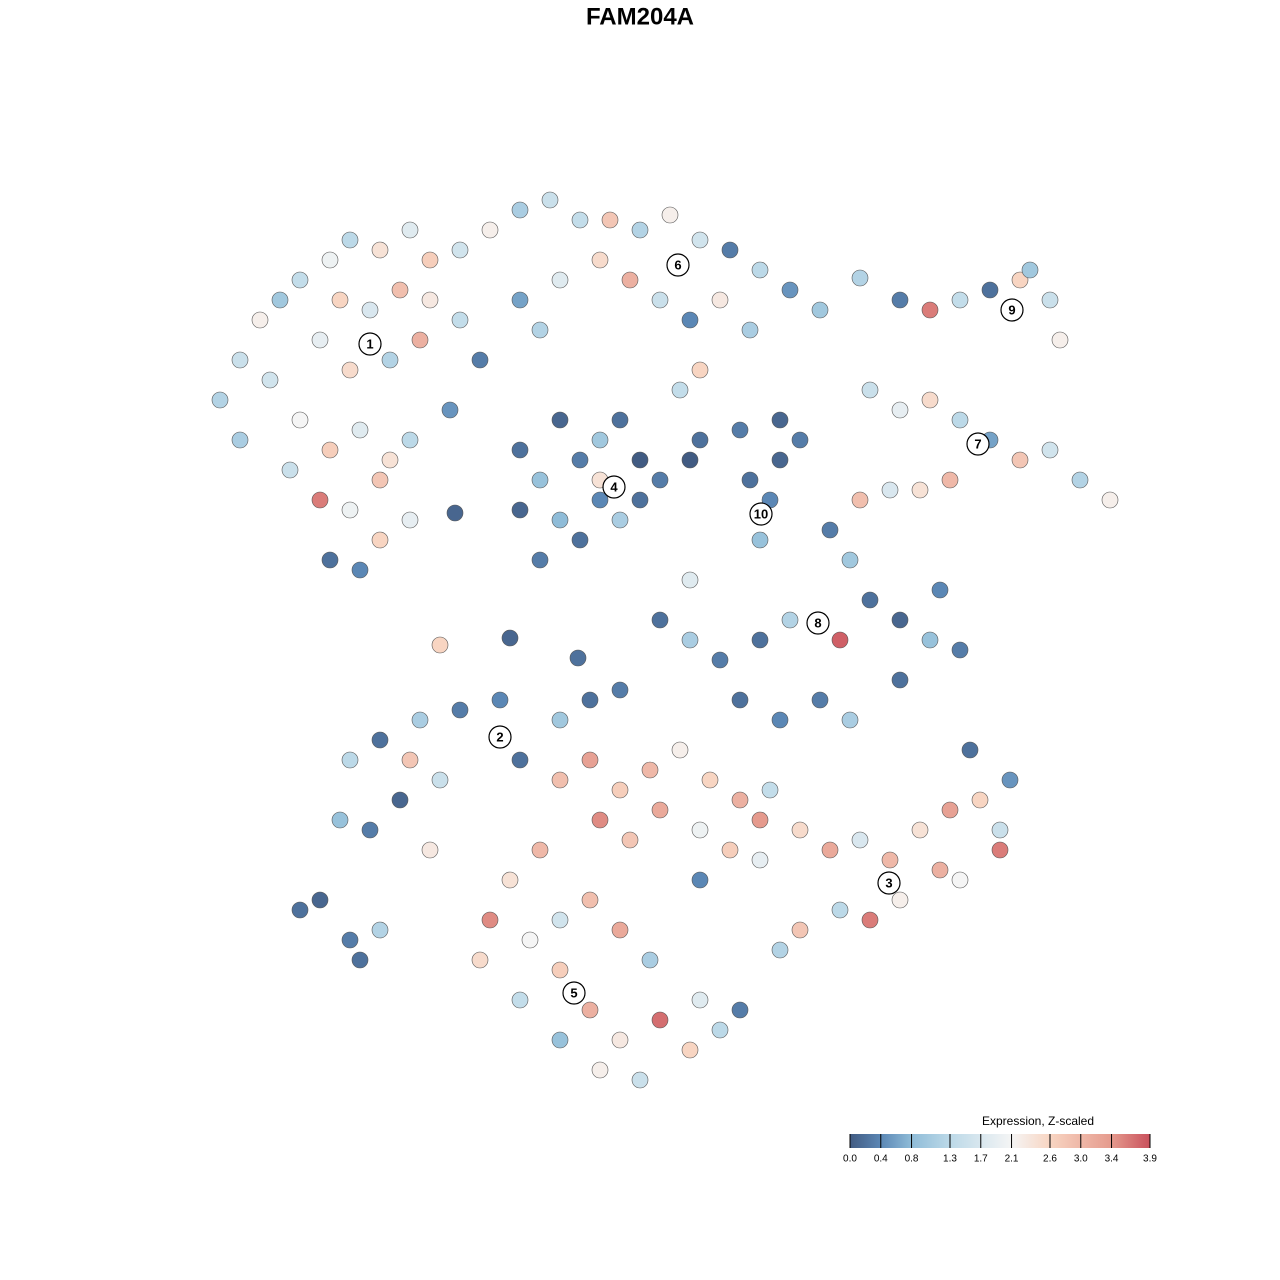  What do you see at coordinates (817, 622) in the screenshot?
I see `cluster-label: 8` at bounding box center [817, 622].